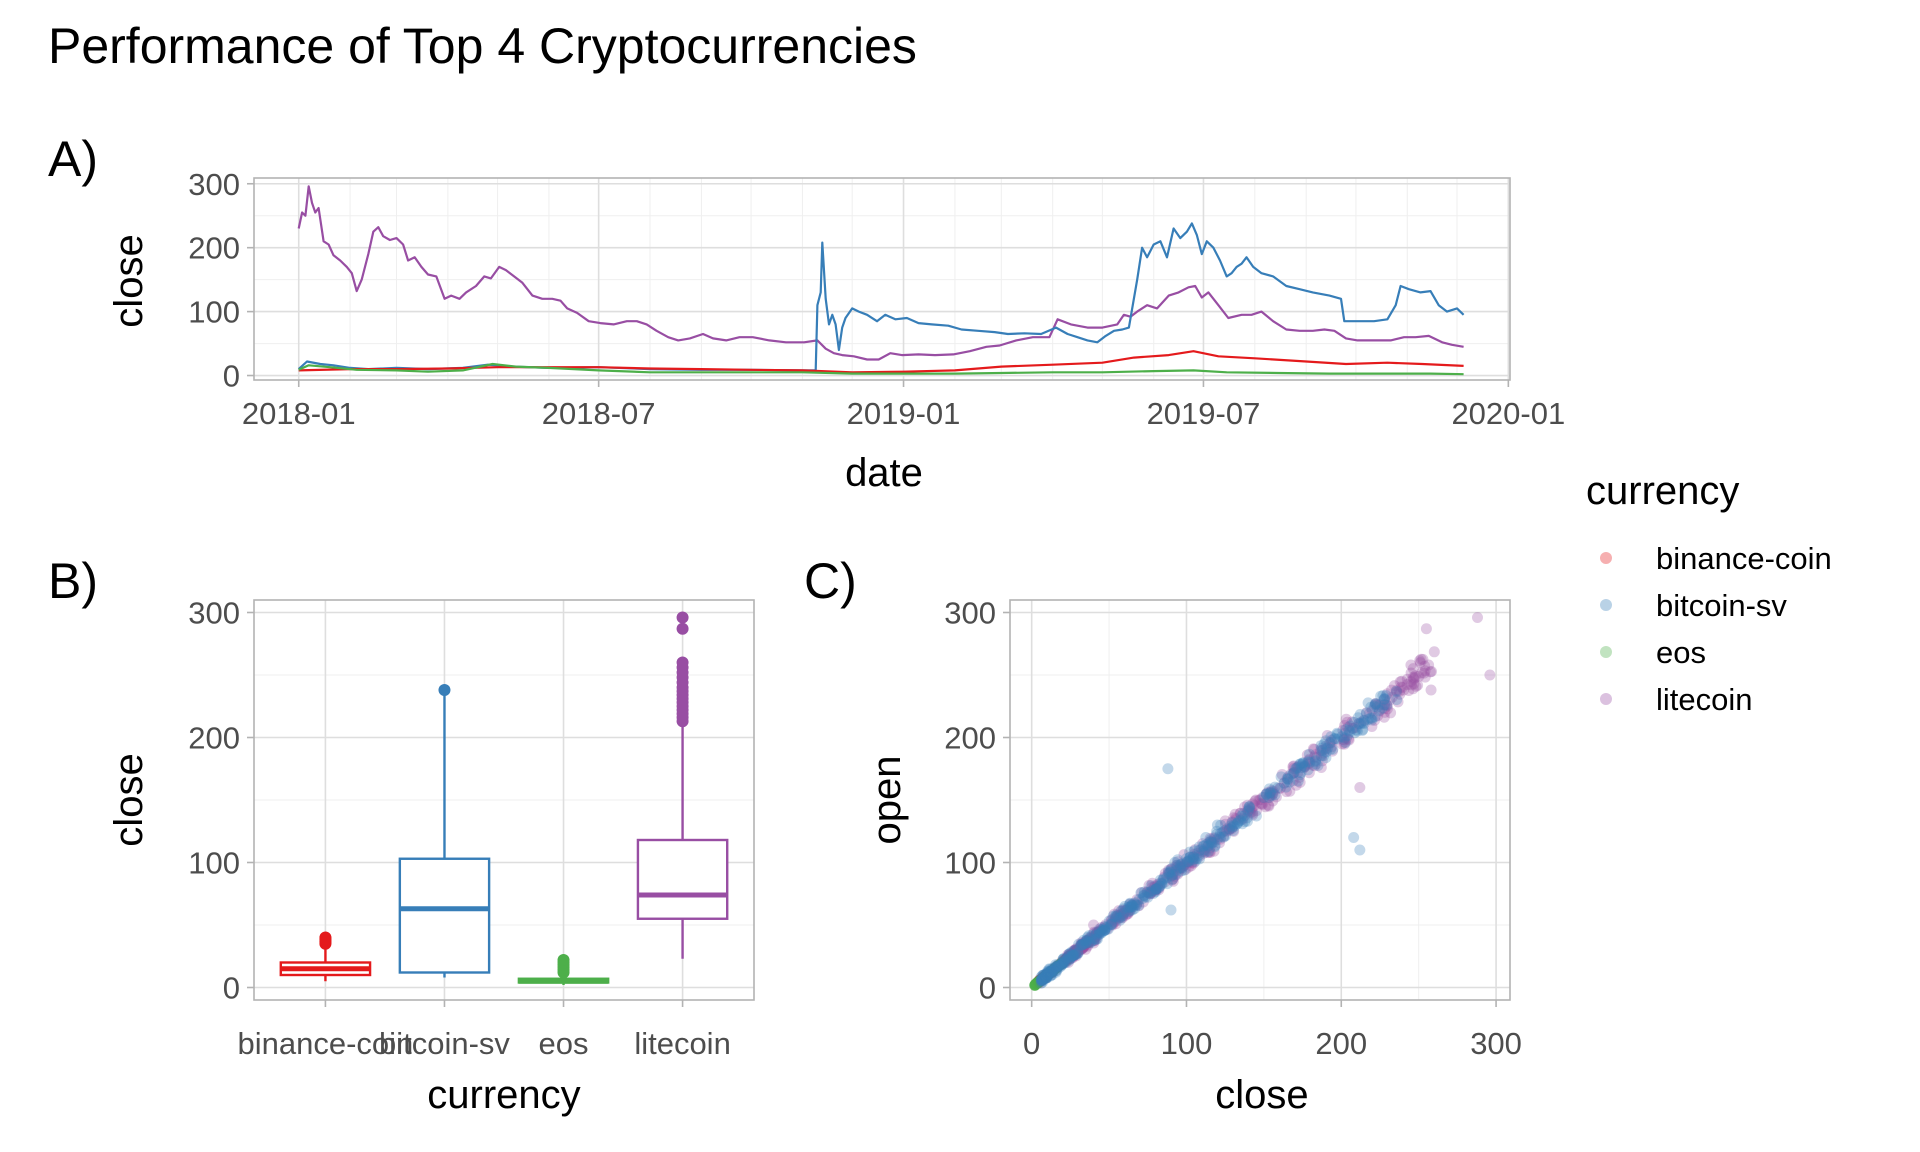 This screenshot has height=1152, width=1920. Describe the element at coordinates (73, 581) in the screenshot. I see `panel-b-tag: B)` at that location.